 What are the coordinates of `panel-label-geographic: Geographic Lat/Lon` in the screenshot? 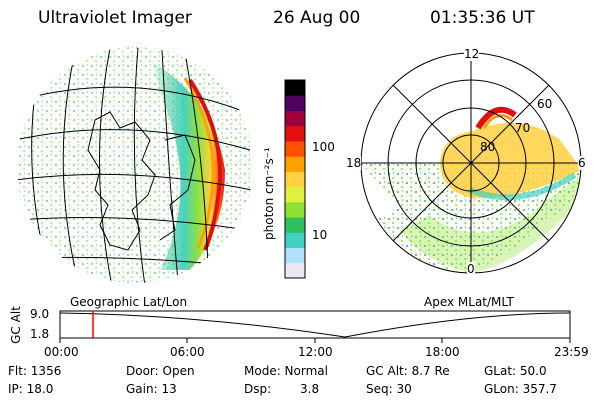 It's located at (129, 302).